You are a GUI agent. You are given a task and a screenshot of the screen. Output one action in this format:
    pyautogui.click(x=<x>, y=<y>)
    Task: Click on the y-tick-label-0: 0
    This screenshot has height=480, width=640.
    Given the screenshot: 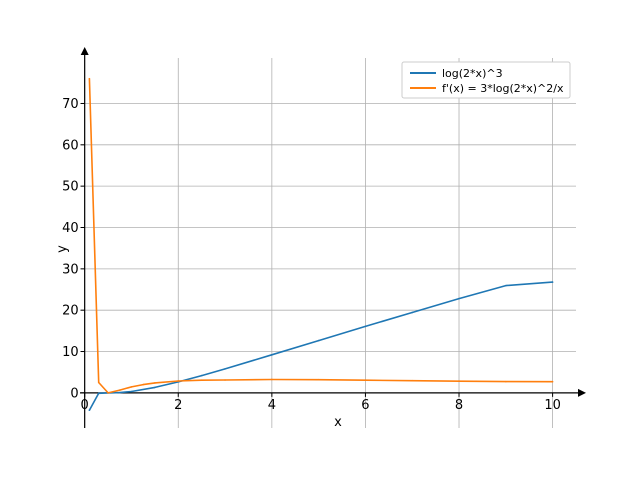 What is the action you would take?
    pyautogui.click(x=74, y=393)
    